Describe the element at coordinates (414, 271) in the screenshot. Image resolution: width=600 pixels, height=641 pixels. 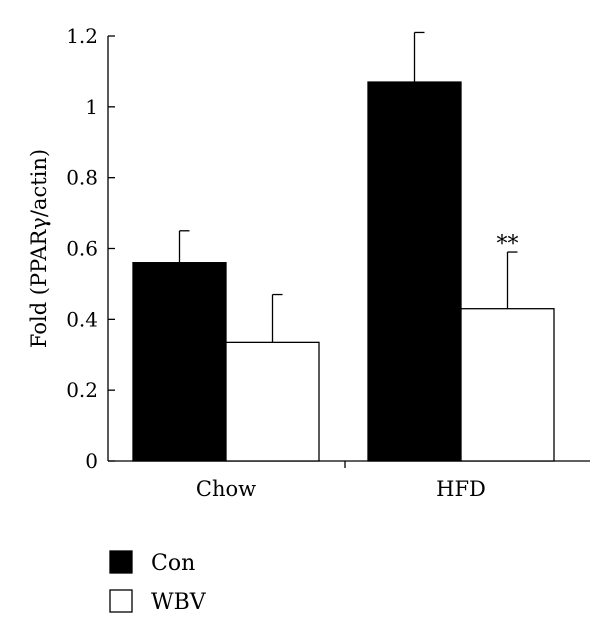
I see `bar-con-hfd` at that location.